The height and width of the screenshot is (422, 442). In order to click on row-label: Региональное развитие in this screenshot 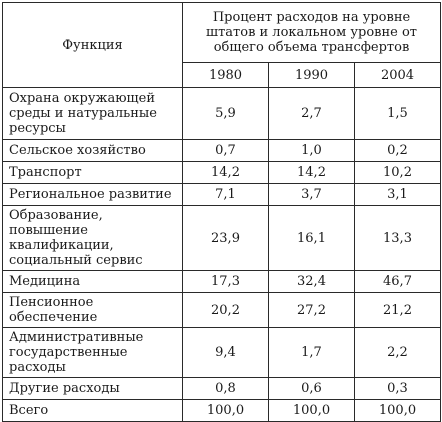, I will do `click(92, 194)`.